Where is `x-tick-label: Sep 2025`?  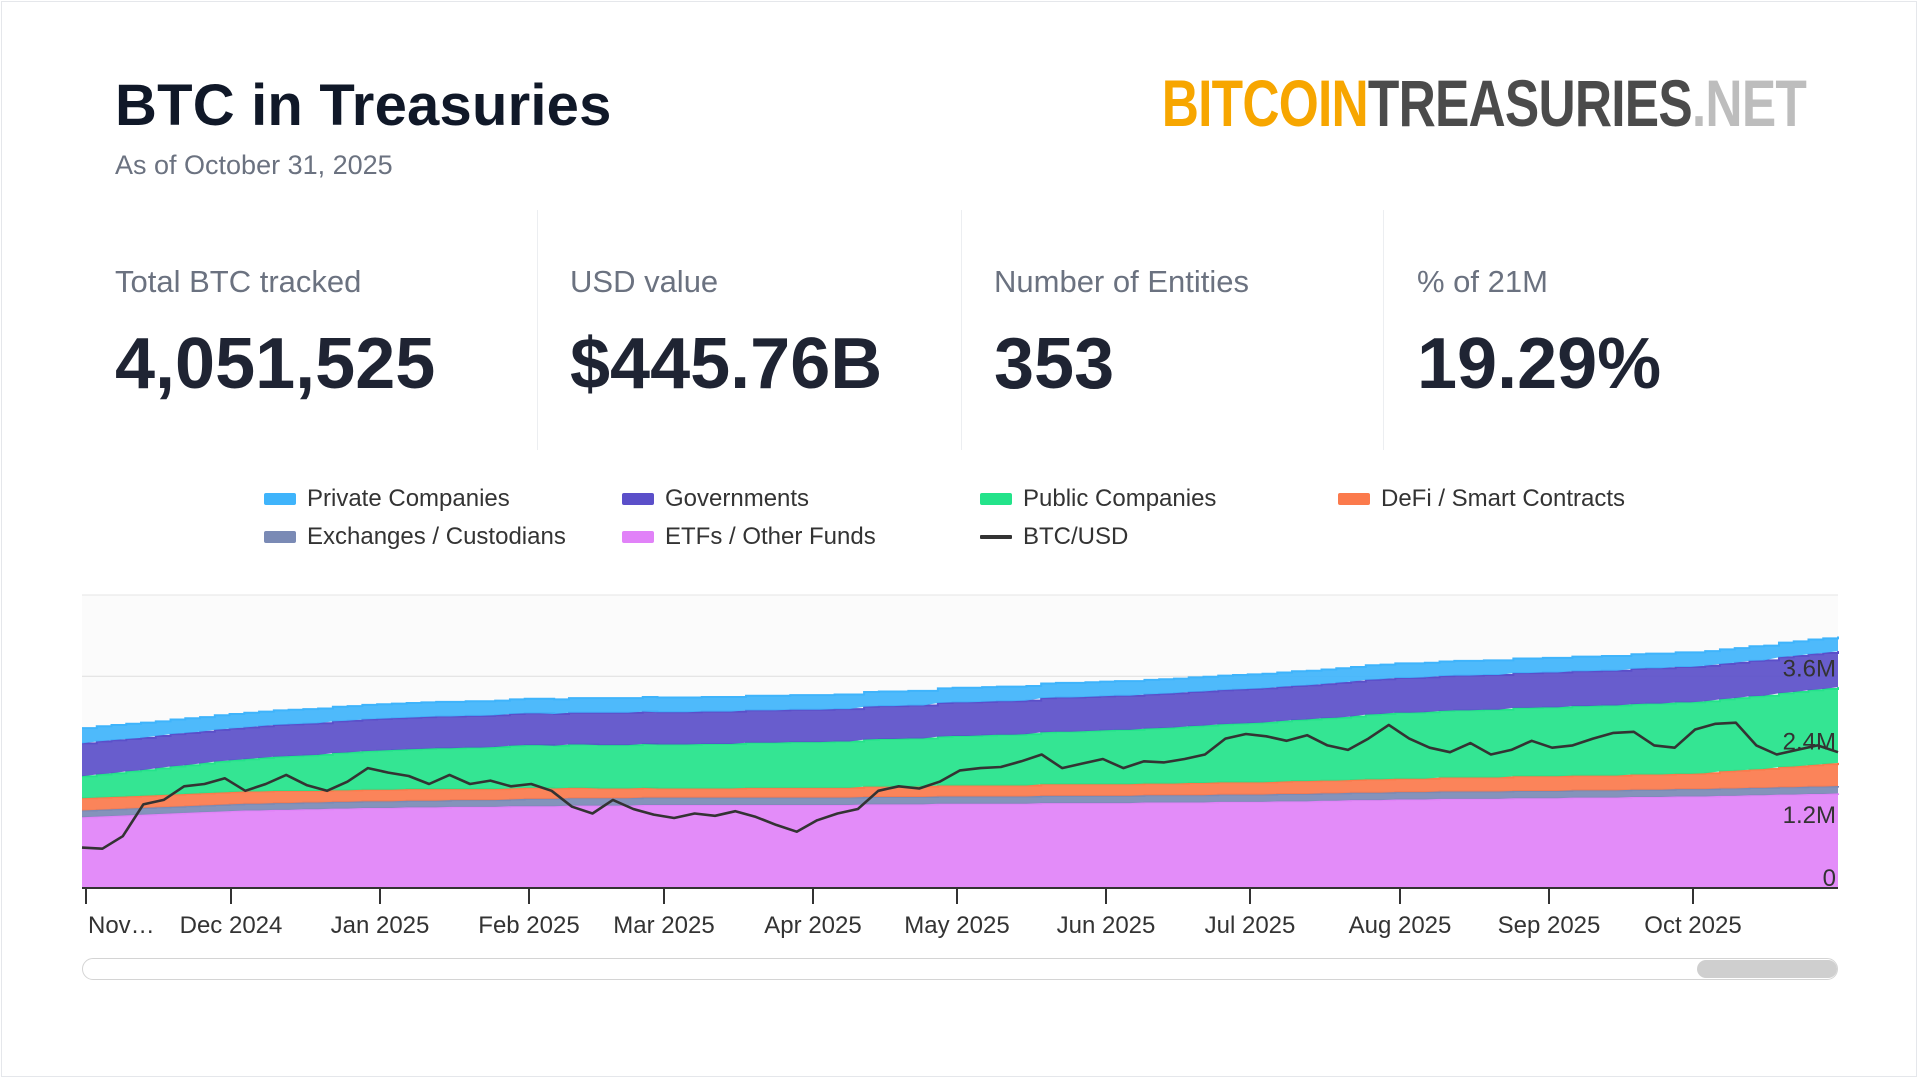 x-tick-label: Sep 2025 is located at coordinates (1549, 925).